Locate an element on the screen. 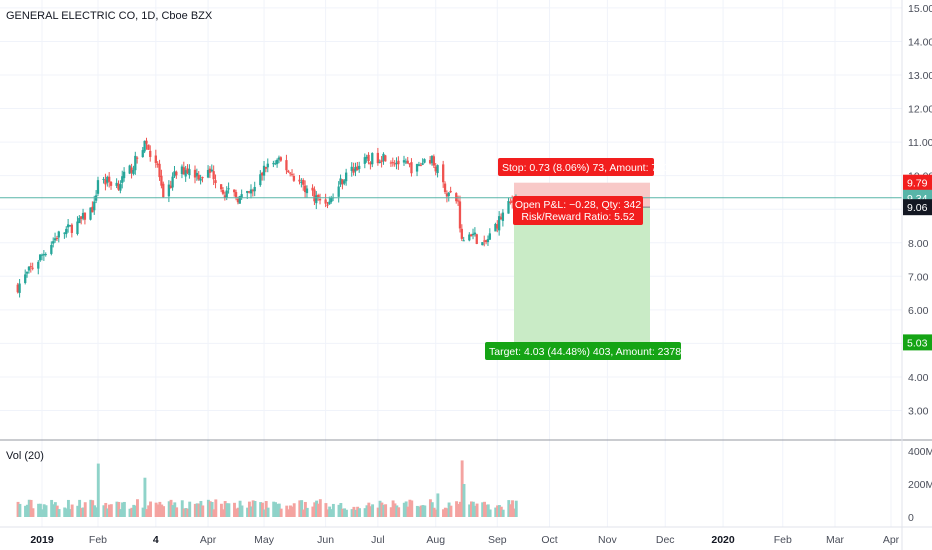 This screenshot has width=932, height=550. stop-price-tag-bg is located at coordinates (917, 182).